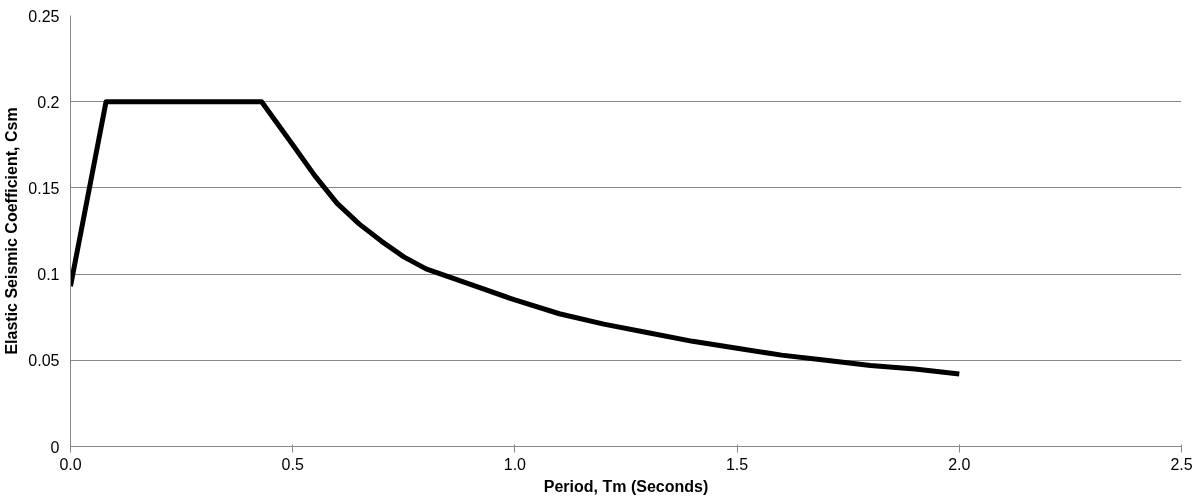 This screenshot has height=497, width=1201. Describe the element at coordinates (44, 16) in the screenshot. I see `y-tick-label: 0.25` at that location.